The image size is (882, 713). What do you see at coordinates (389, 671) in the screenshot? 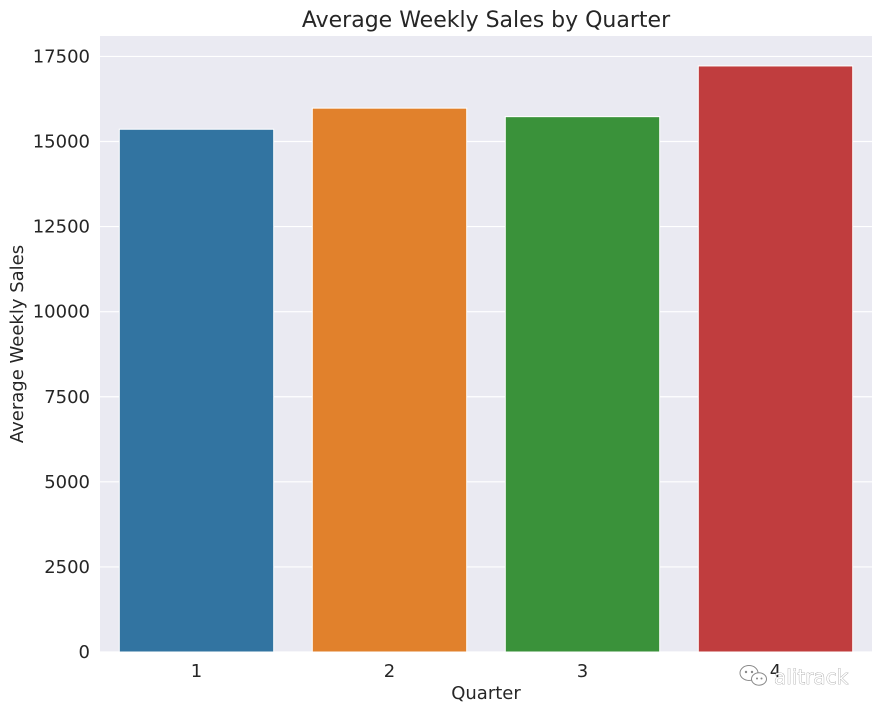
I see `x-tick-label: 2` at bounding box center [389, 671].